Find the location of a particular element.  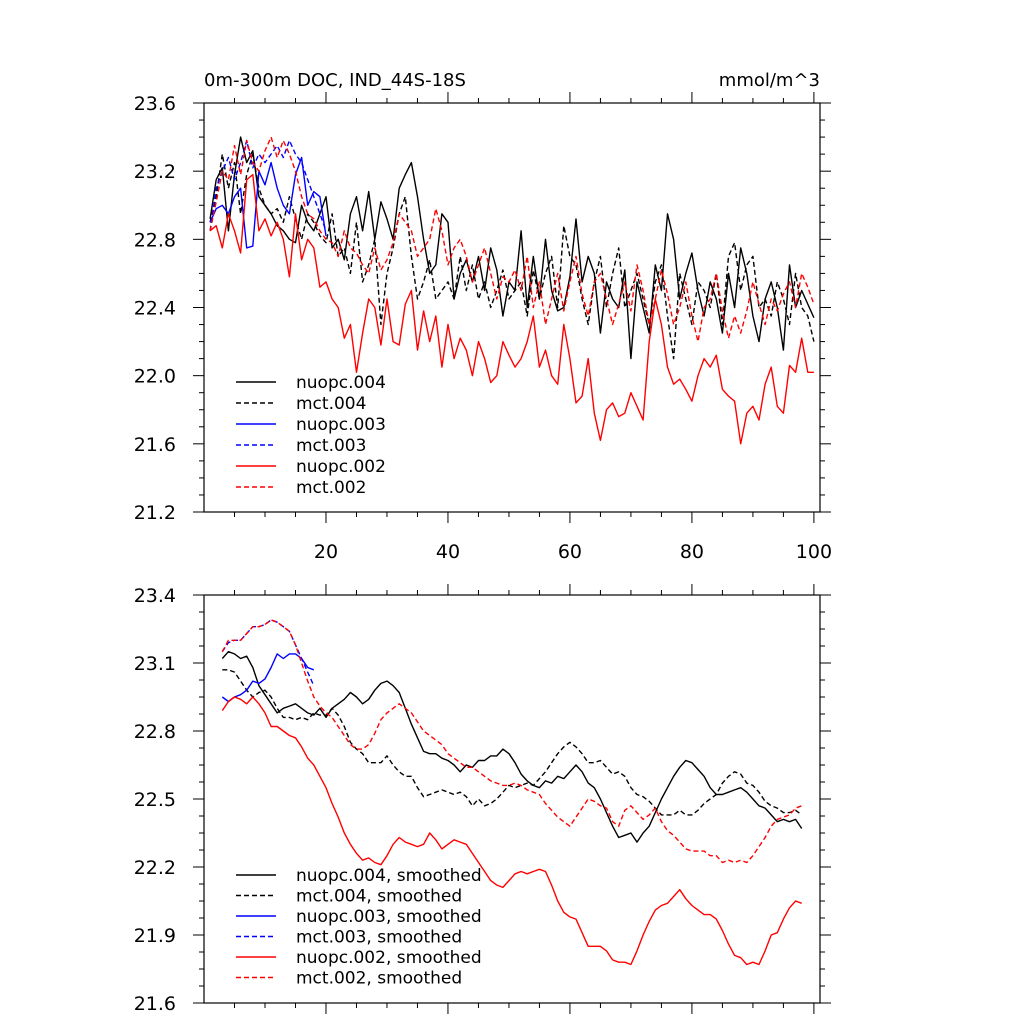

series-line-mct-003-smoothed is located at coordinates (268, 652).